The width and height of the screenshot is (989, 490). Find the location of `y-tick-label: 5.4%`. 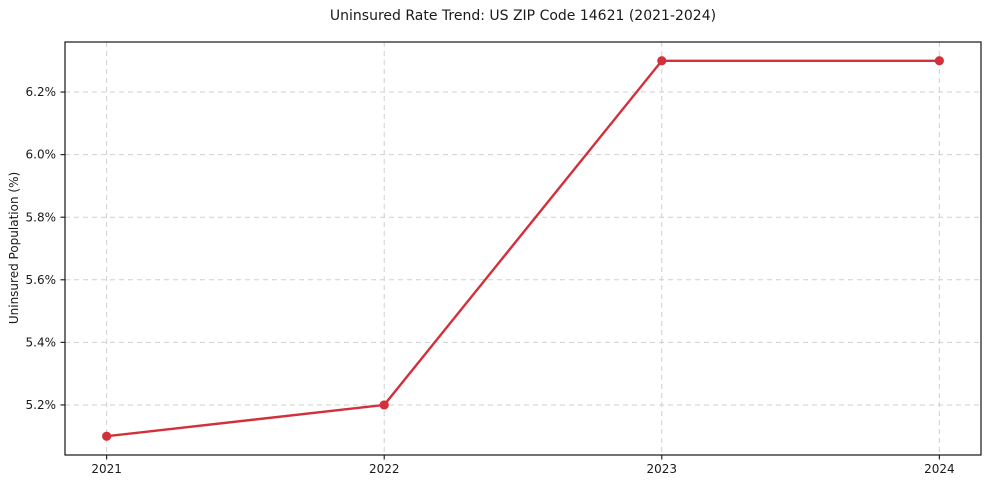

y-tick-label: 5.4% is located at coordinates (41, 342).